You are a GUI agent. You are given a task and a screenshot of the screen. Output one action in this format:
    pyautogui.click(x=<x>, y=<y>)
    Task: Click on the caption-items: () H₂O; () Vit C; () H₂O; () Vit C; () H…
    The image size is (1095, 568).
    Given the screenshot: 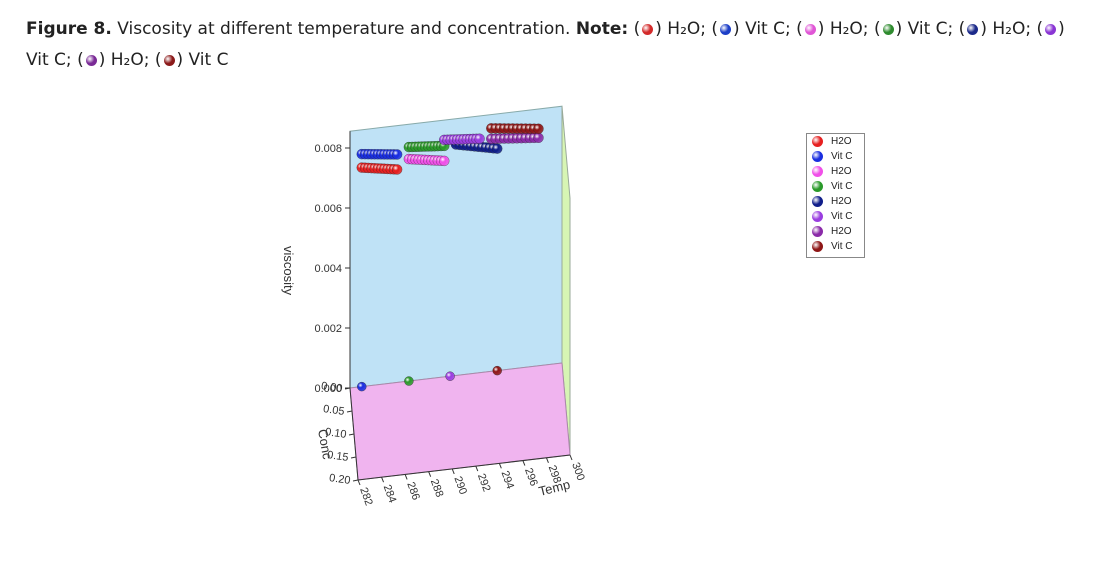 What is the action you would take?
    pyautogui.click(x=545, y=44)
    